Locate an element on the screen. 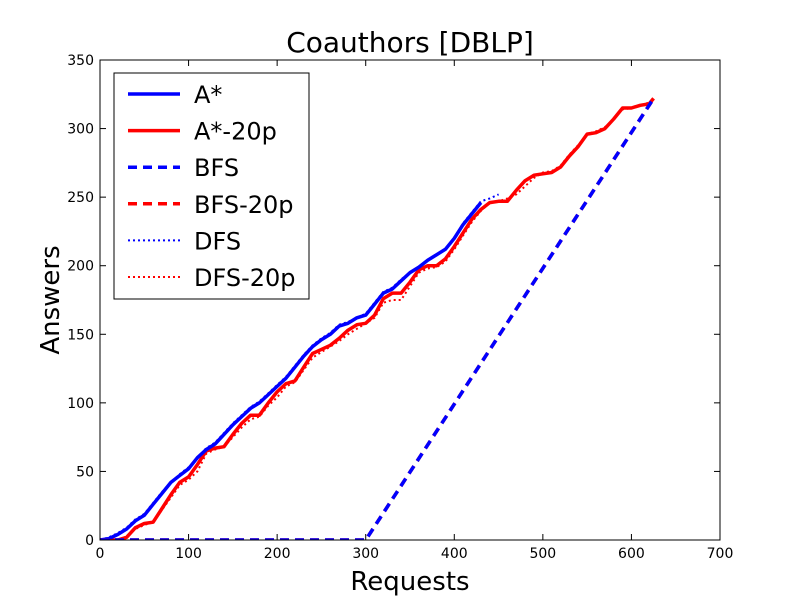 This screenshot has height=600, width=800. legend-label: BFS-20p is located at coordinates (244, 205).